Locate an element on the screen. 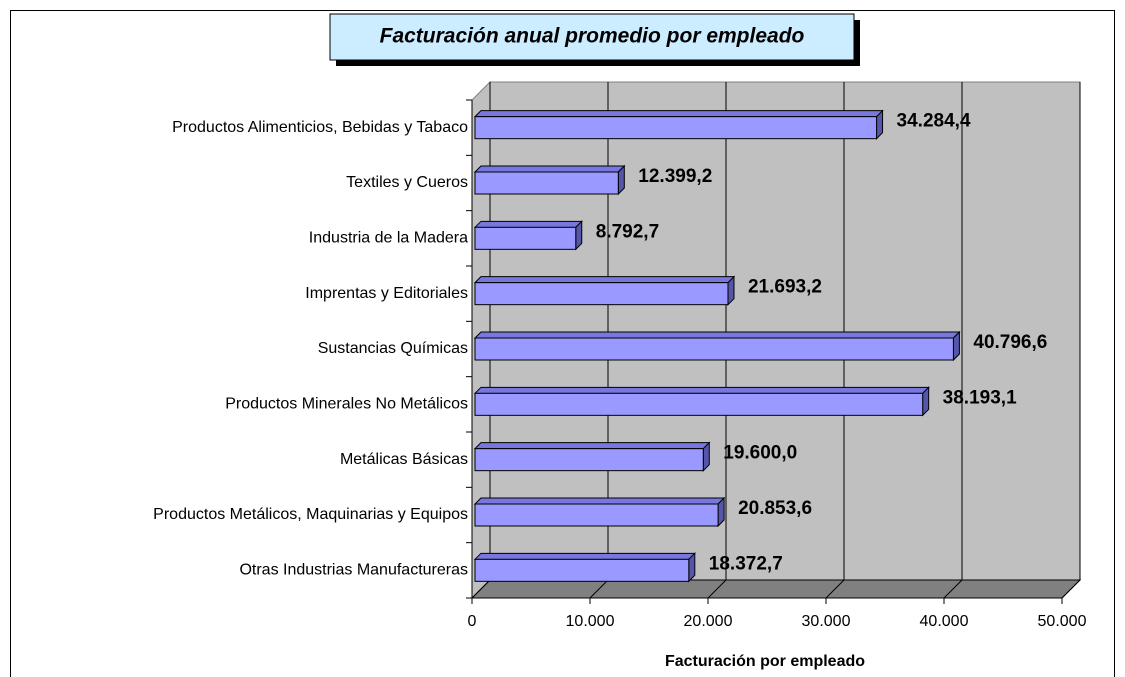 This screenshot has height=677, width=1125. y-tick-label: Otras Industrias Manufactureras is located at coordinates (353, 570).